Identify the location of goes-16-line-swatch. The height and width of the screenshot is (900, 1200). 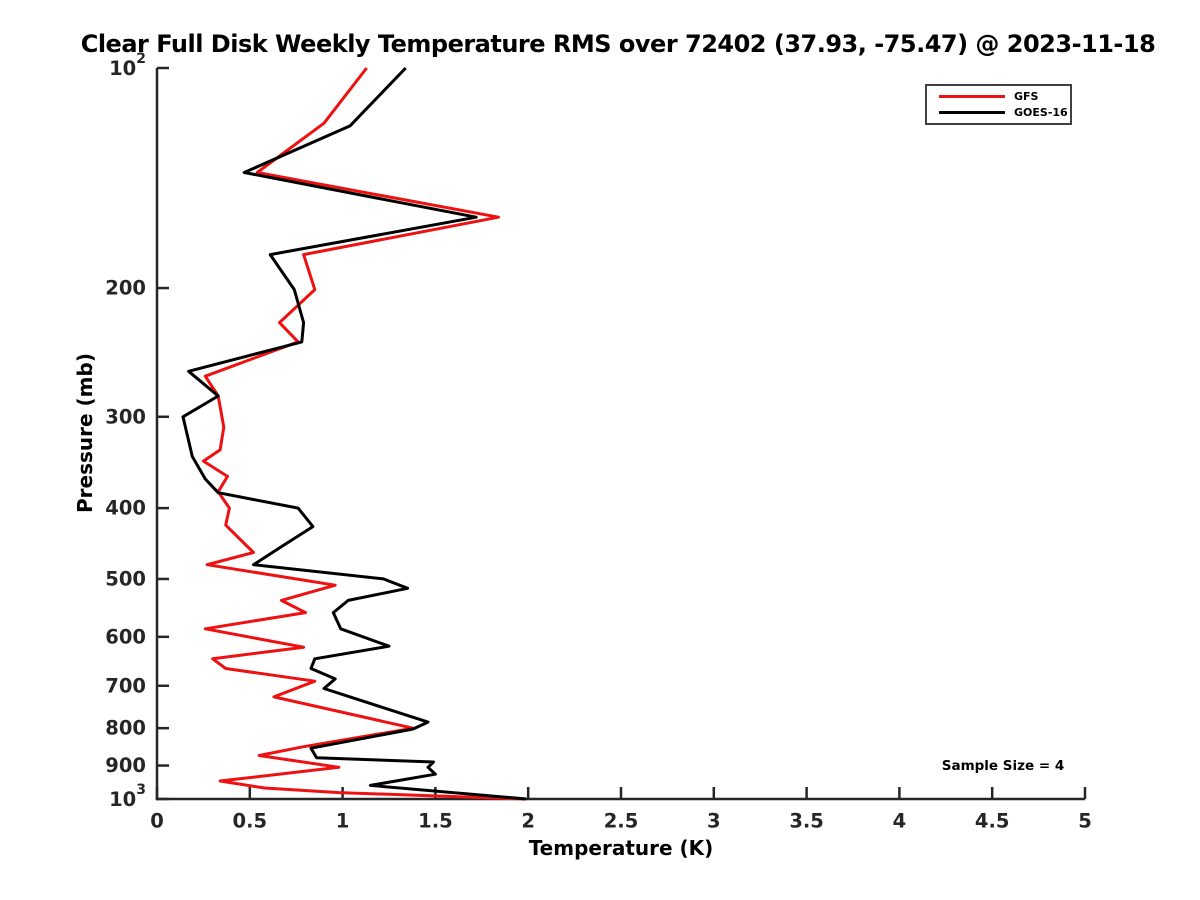
(972, 112).